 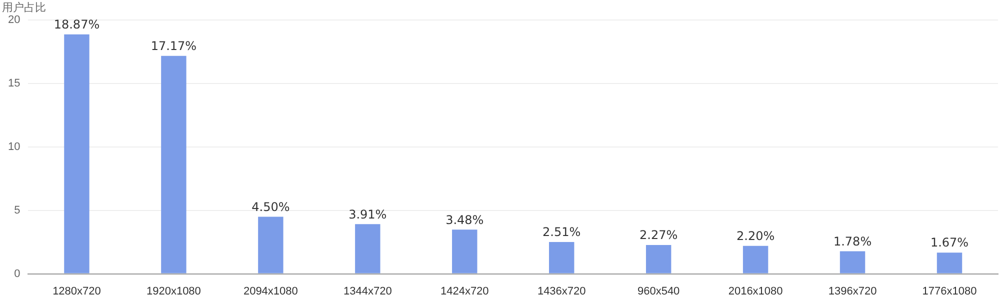 What do you see at coordinates (658, 291) in the screenshot?
I see `x-tick-label: 960x540` at bounding box center [658, 291].